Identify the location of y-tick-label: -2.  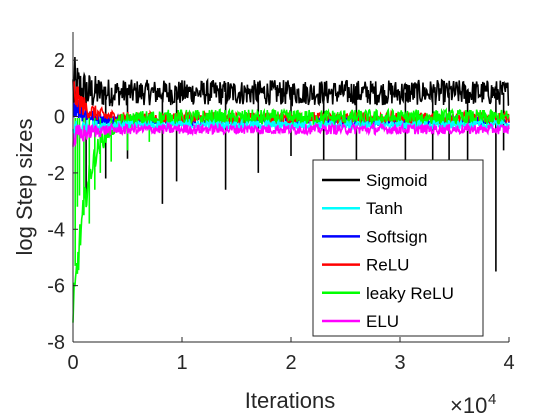
(56, 174).